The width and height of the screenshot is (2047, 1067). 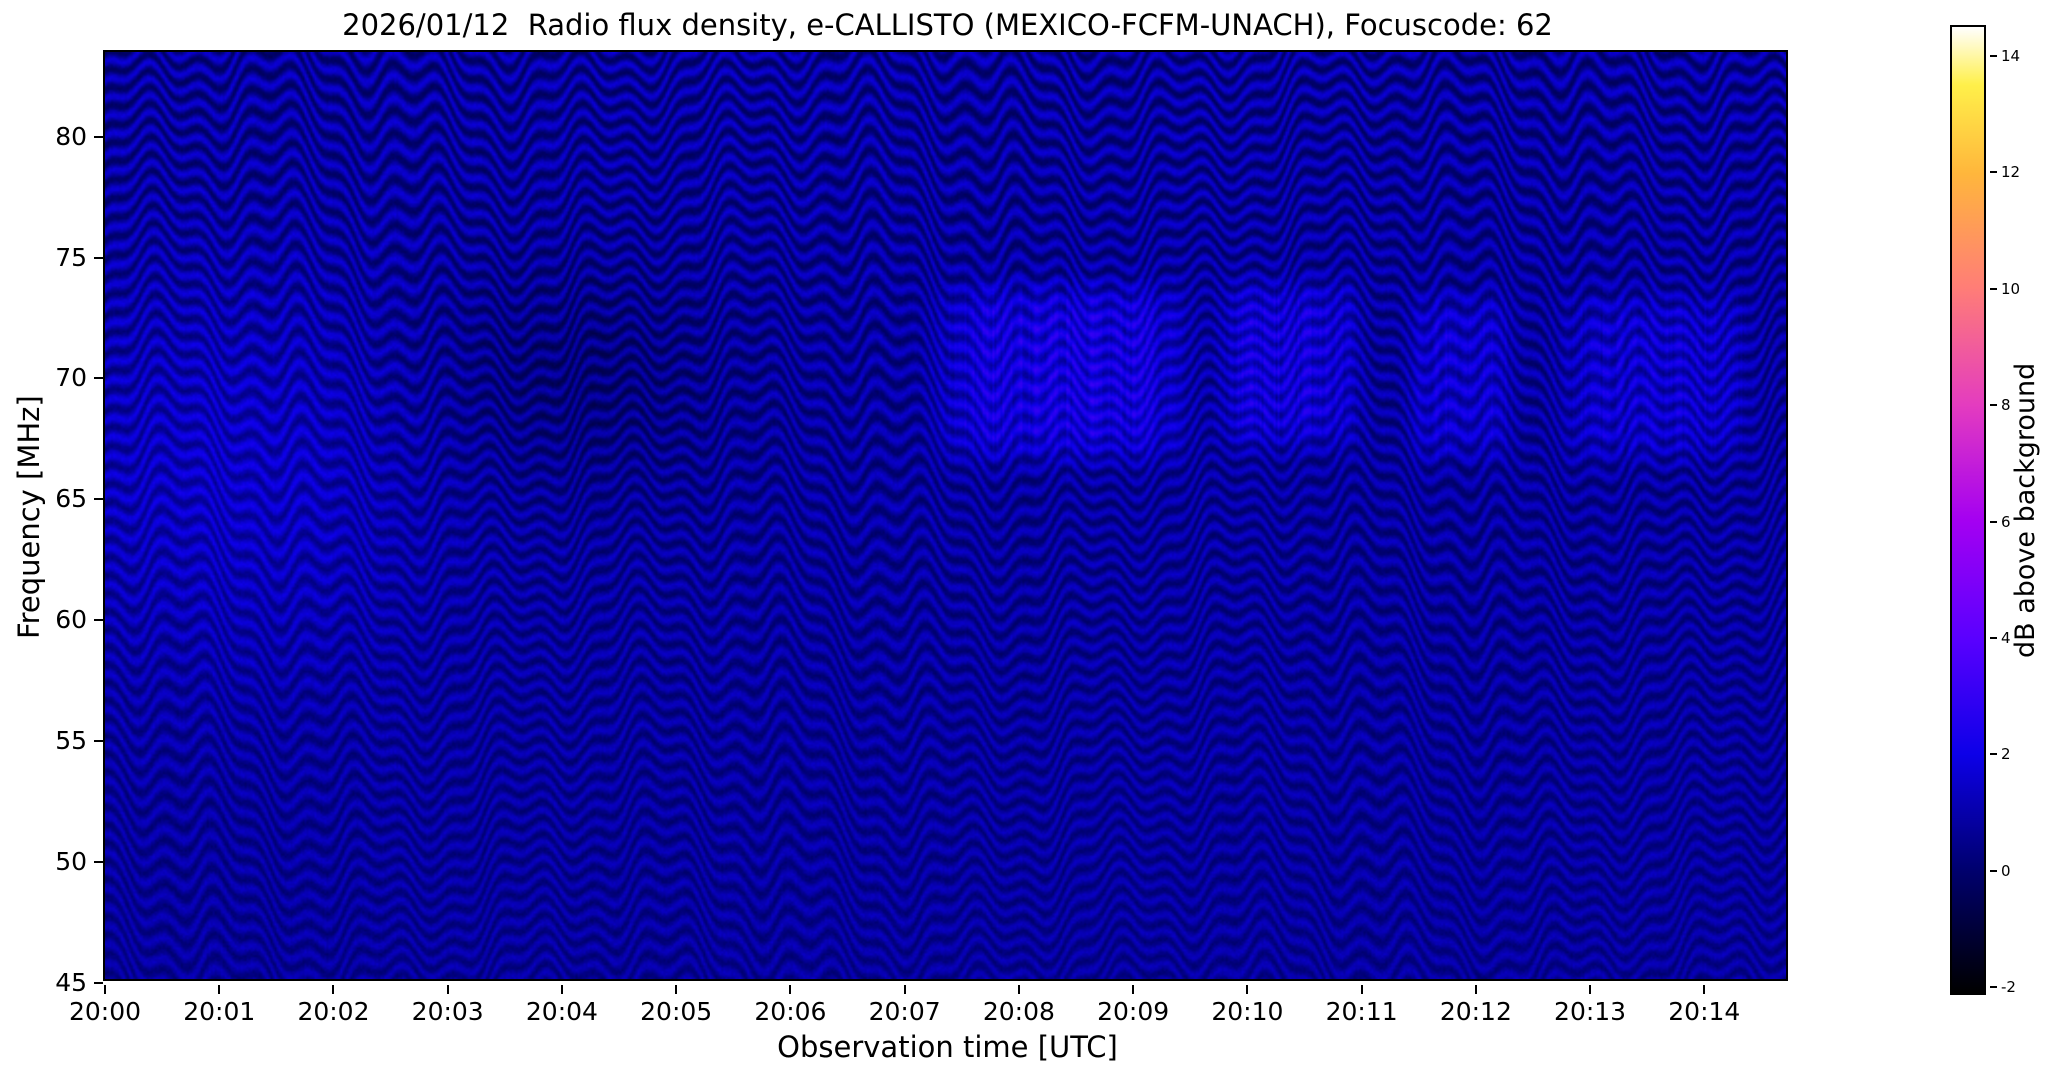 What do you see at coordinates (1590, 1011) in the screenshot?
I see `x-tick-label: 20:13` at bounding box center [1590, 1011].